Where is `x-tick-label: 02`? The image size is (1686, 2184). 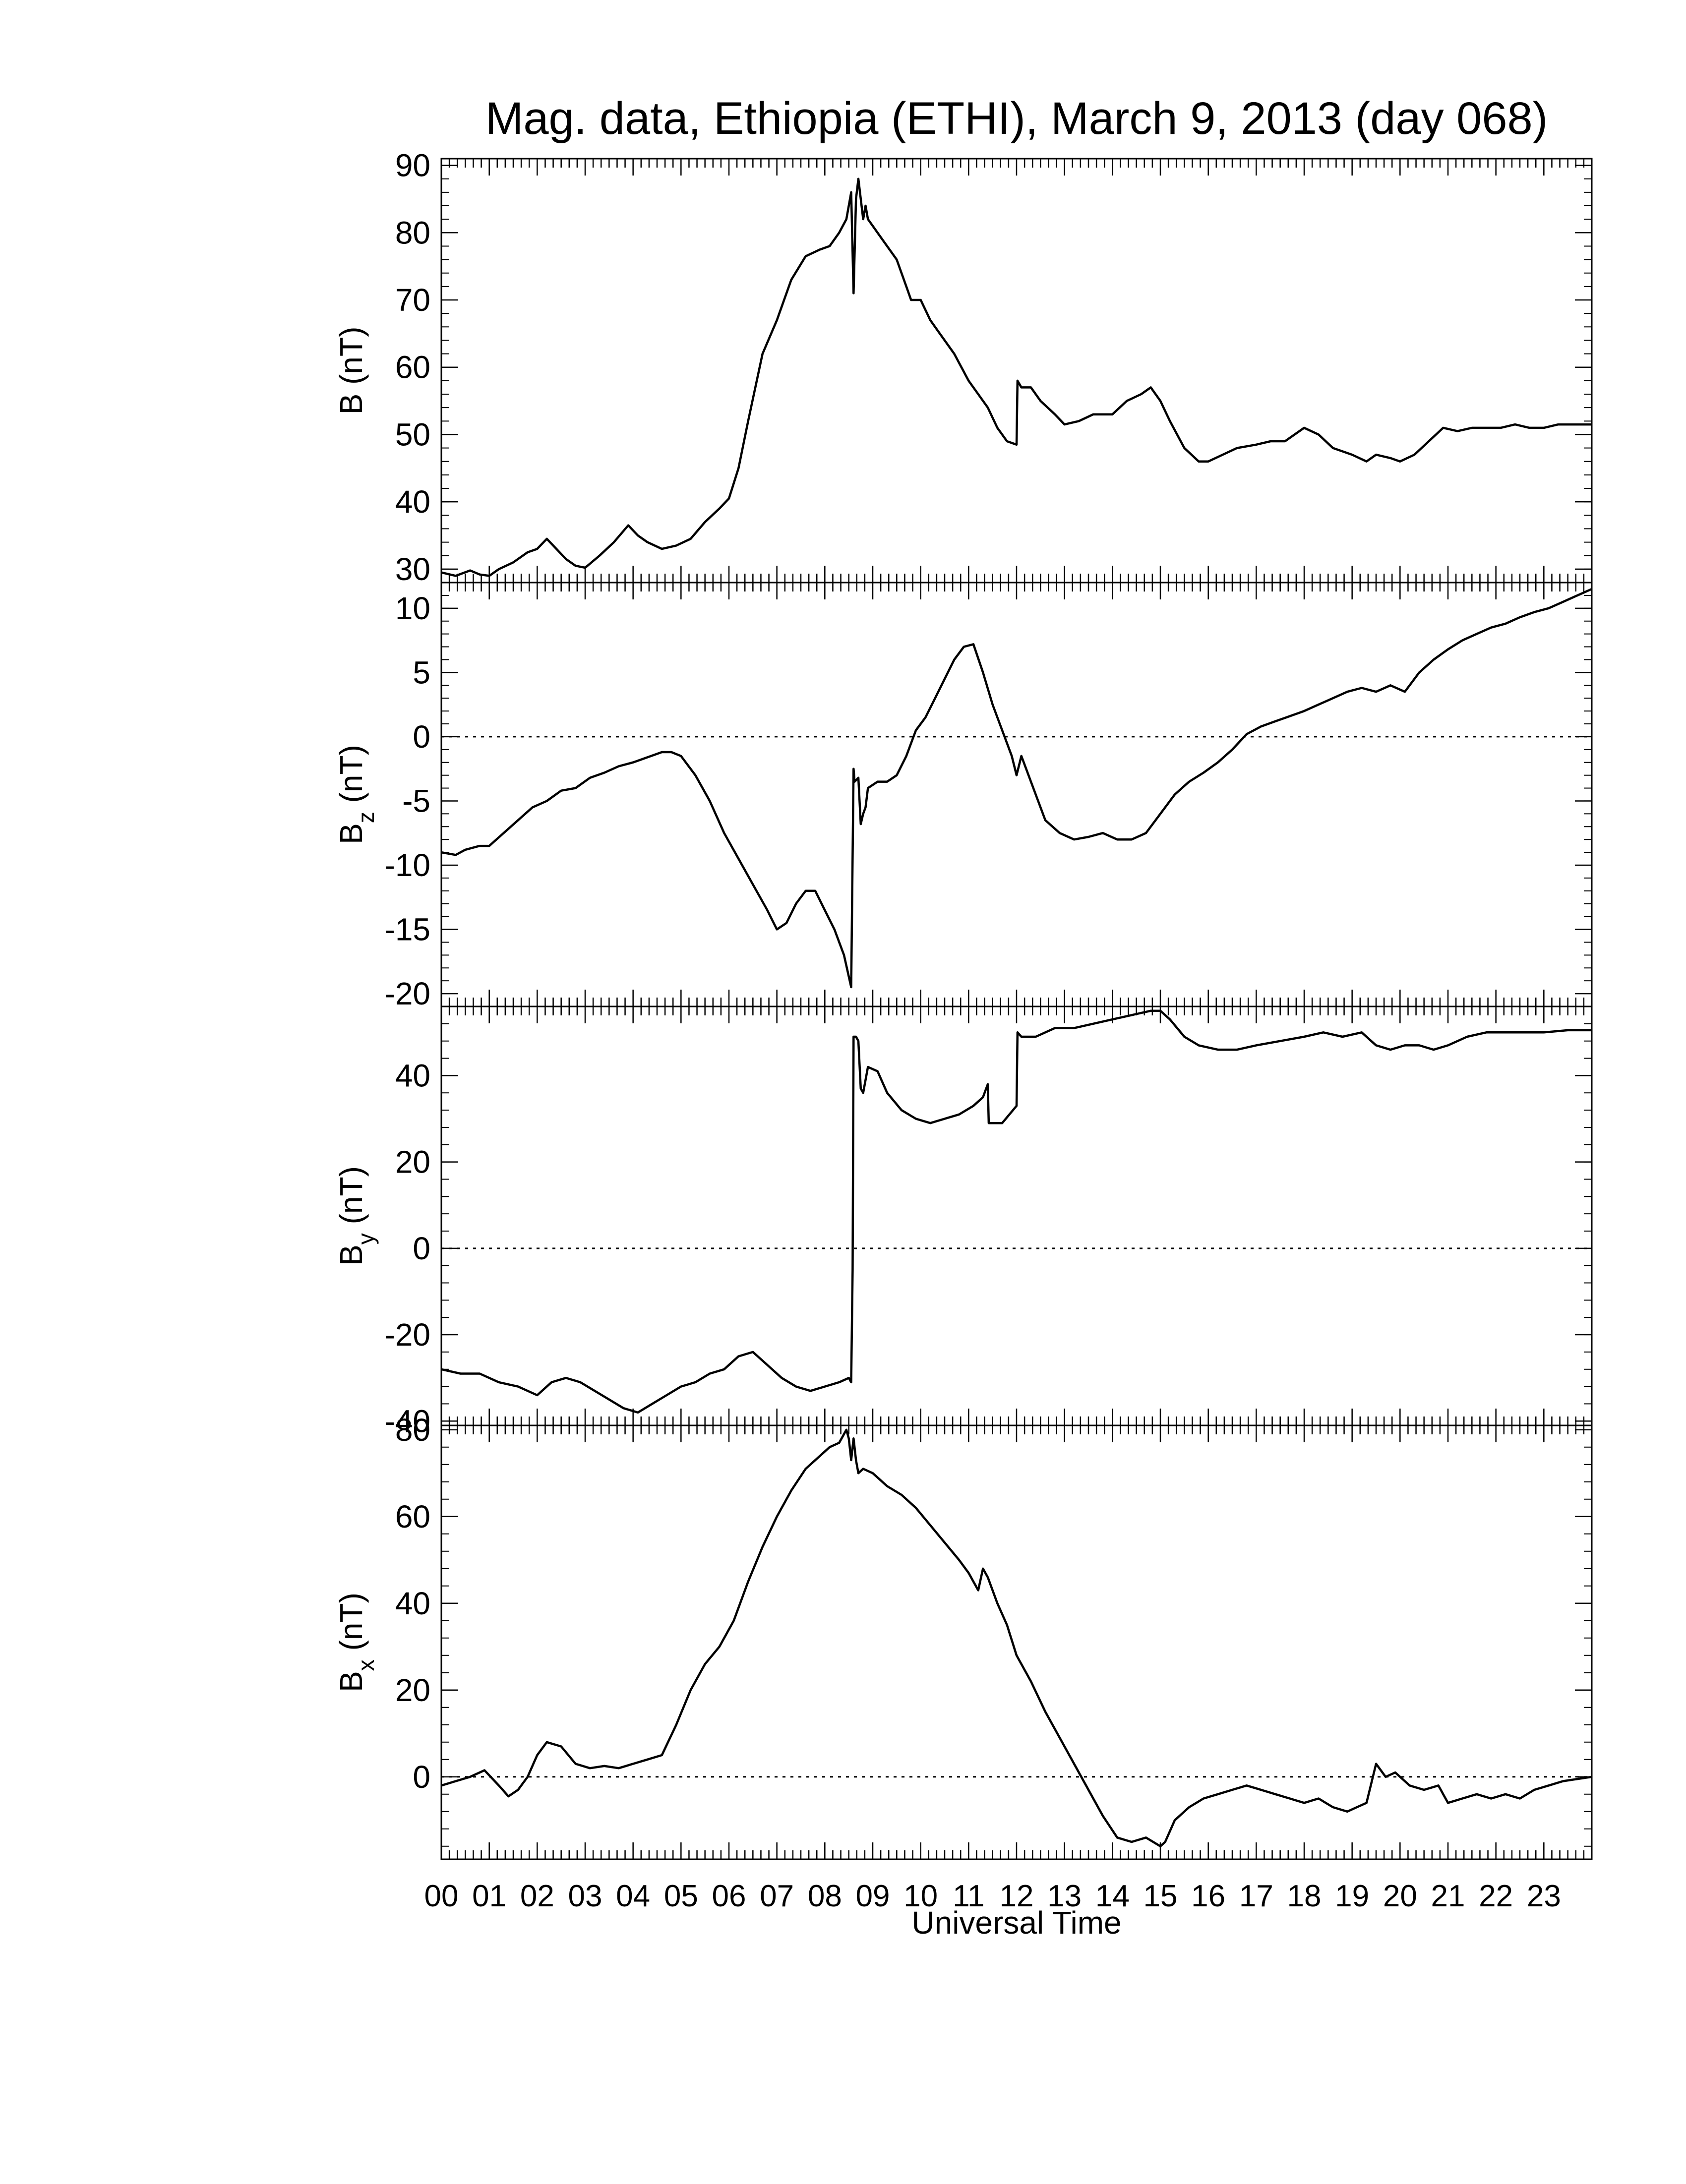
x-tick-label: 02 is located at coordinates (537, 1896).